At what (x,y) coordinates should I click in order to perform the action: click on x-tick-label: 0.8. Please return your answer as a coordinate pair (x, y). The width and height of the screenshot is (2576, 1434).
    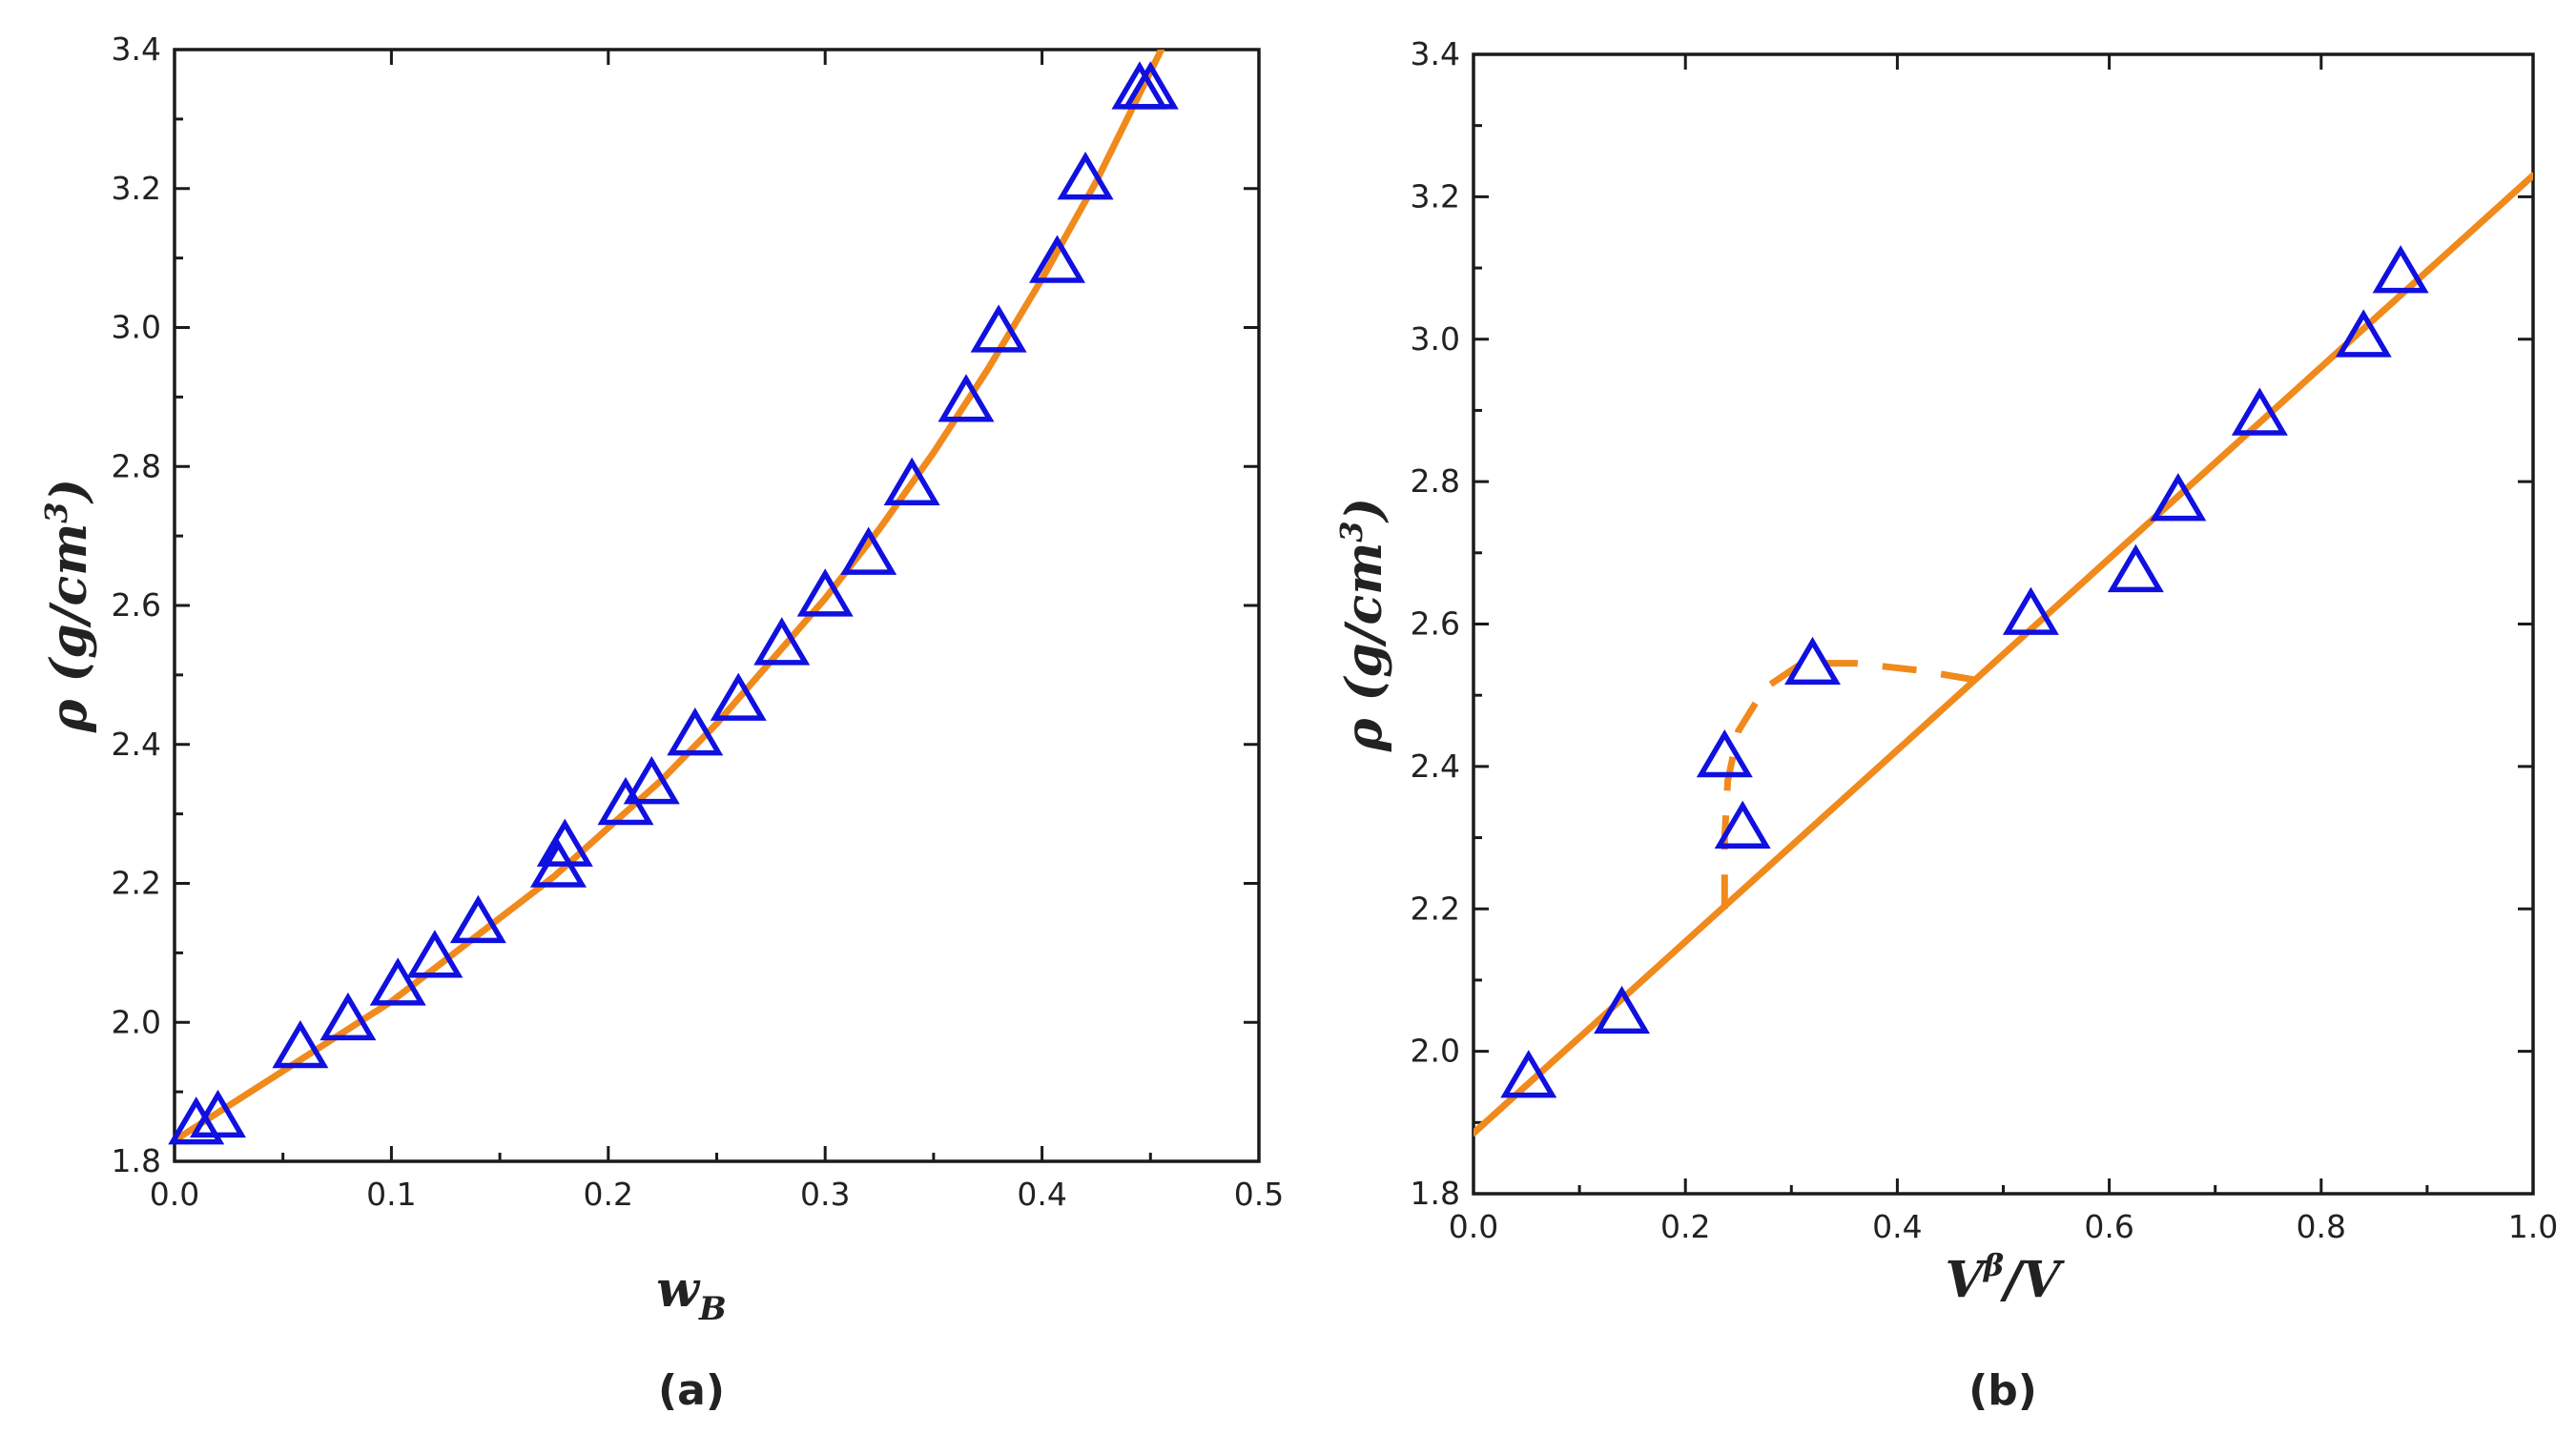
    Looking at the image, I should click on (2321, 1226).